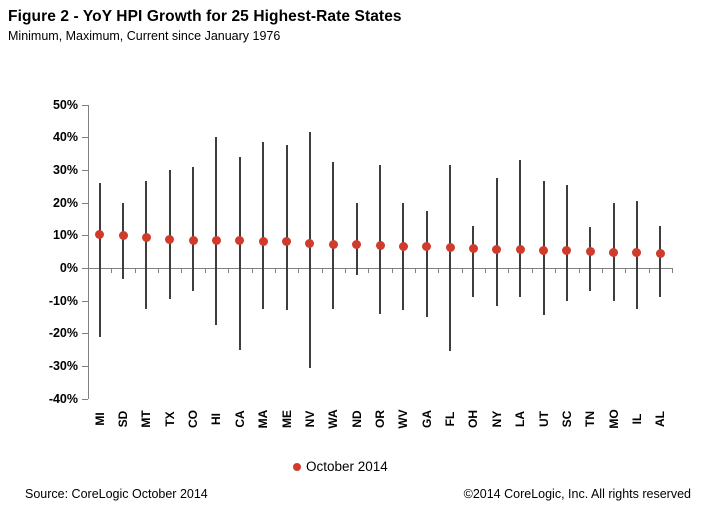 This screenshot has width=717, height=519. What do you see at coordinates (426, 419) in the screenshot?
I see `x-axis-label: GA` at bounding box center [426, 419].